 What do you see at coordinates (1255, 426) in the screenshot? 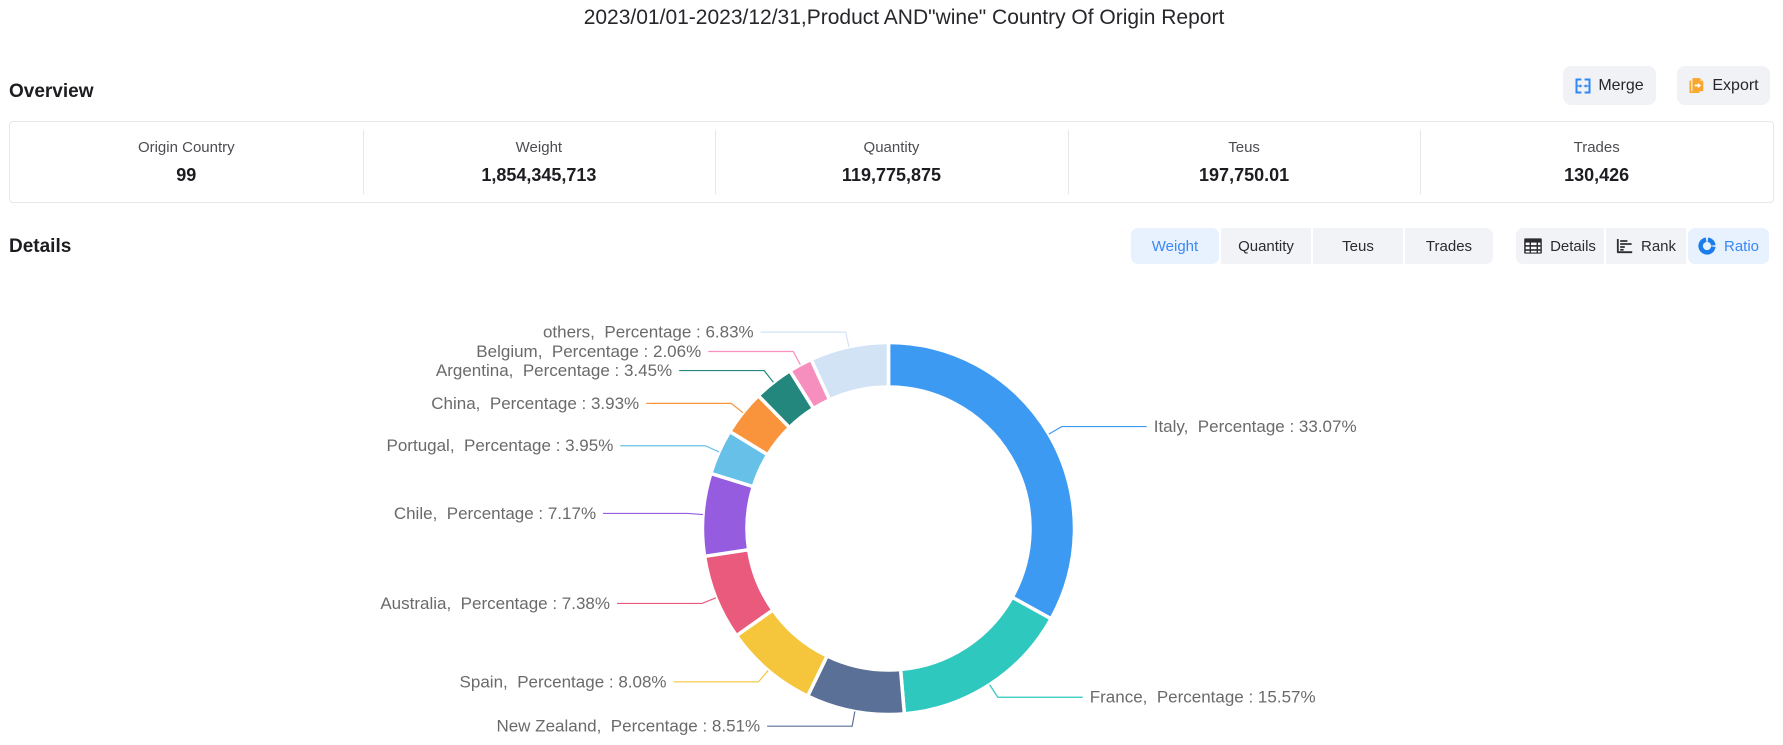
I see `svg-text: Italy, Percentage : 33.07%` at bounding box center [1255, 426].